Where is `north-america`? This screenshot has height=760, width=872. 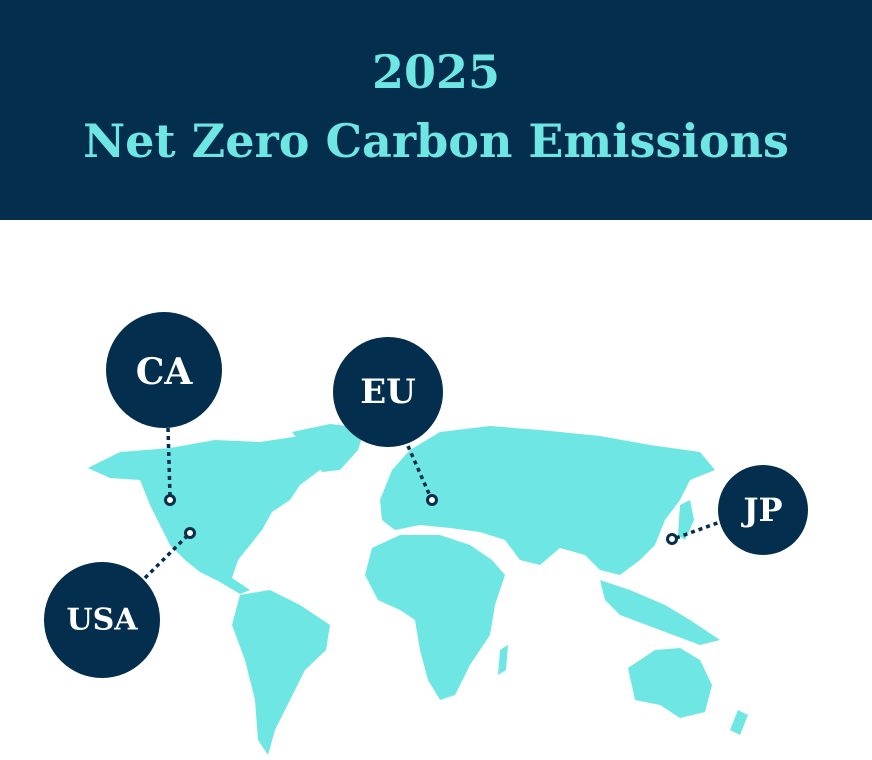 north-america is located at coordinates (209, 515).